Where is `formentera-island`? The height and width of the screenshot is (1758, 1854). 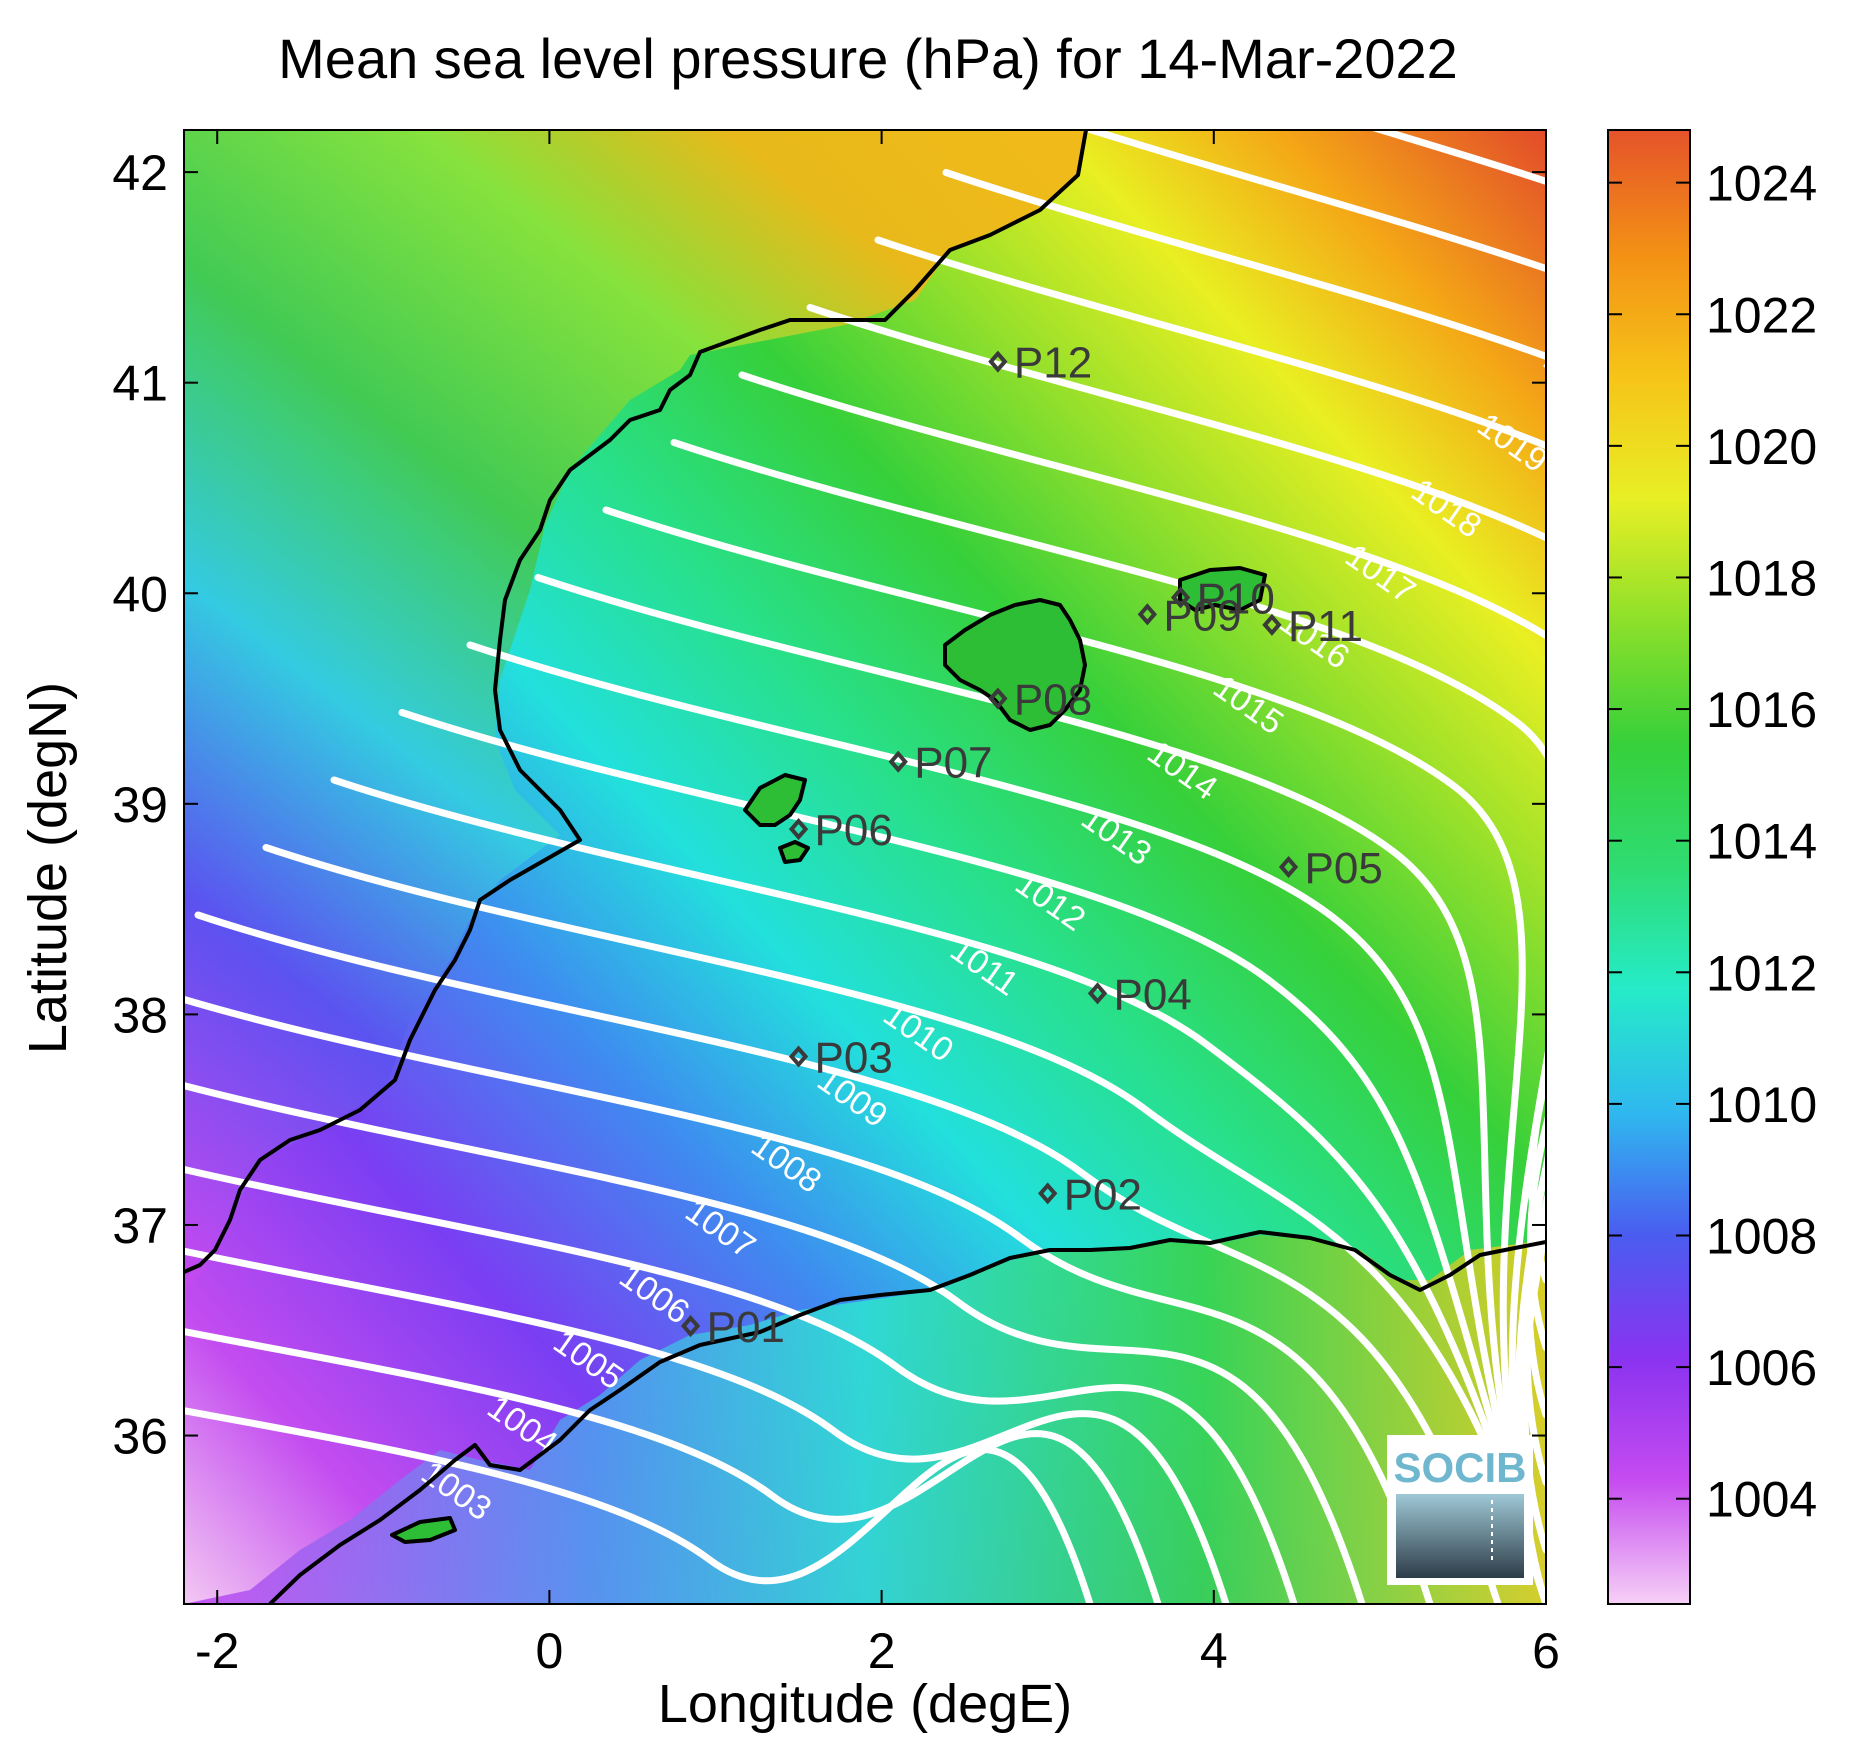
formentera-island is located at coordinates (794, 852).